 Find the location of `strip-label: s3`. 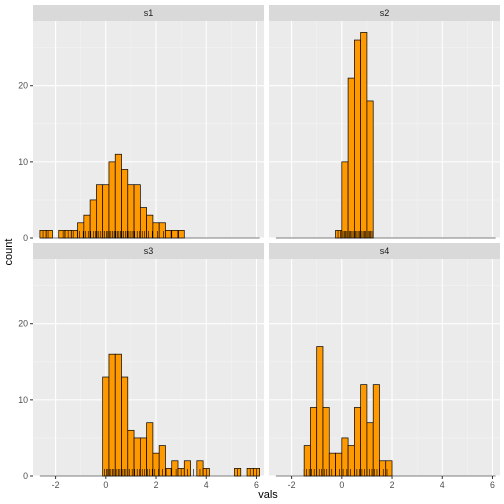

strip-label: s3 is located at coordinates (149, 251).